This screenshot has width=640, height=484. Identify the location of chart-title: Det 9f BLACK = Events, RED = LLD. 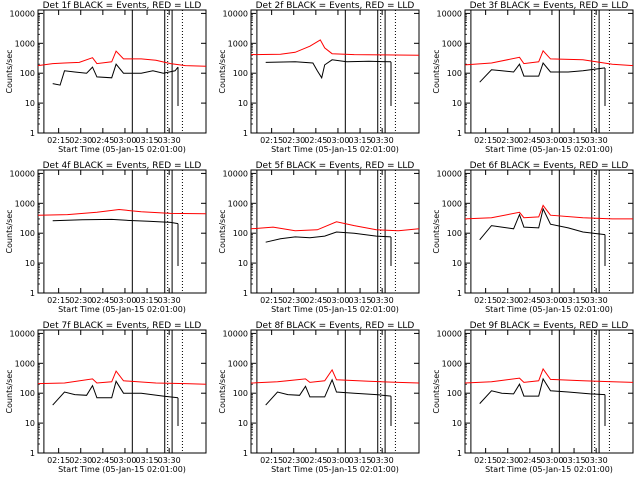
(549, 326).